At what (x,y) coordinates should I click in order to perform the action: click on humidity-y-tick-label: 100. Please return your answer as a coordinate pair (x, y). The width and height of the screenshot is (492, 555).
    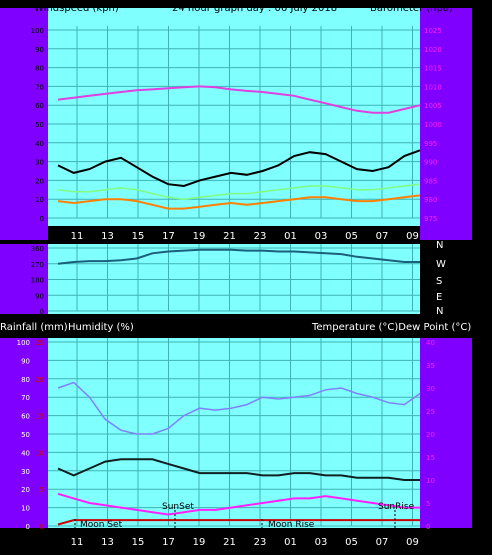
    Looking at the image, I should click on (23, 343).